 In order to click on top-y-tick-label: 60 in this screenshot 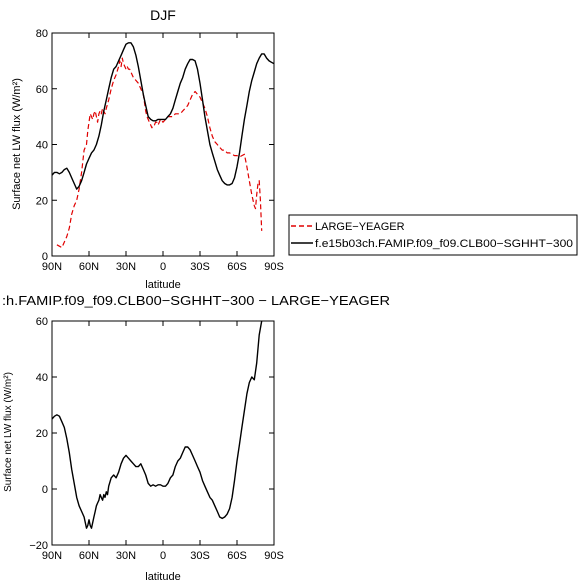, I will do `click(42, 90)`.